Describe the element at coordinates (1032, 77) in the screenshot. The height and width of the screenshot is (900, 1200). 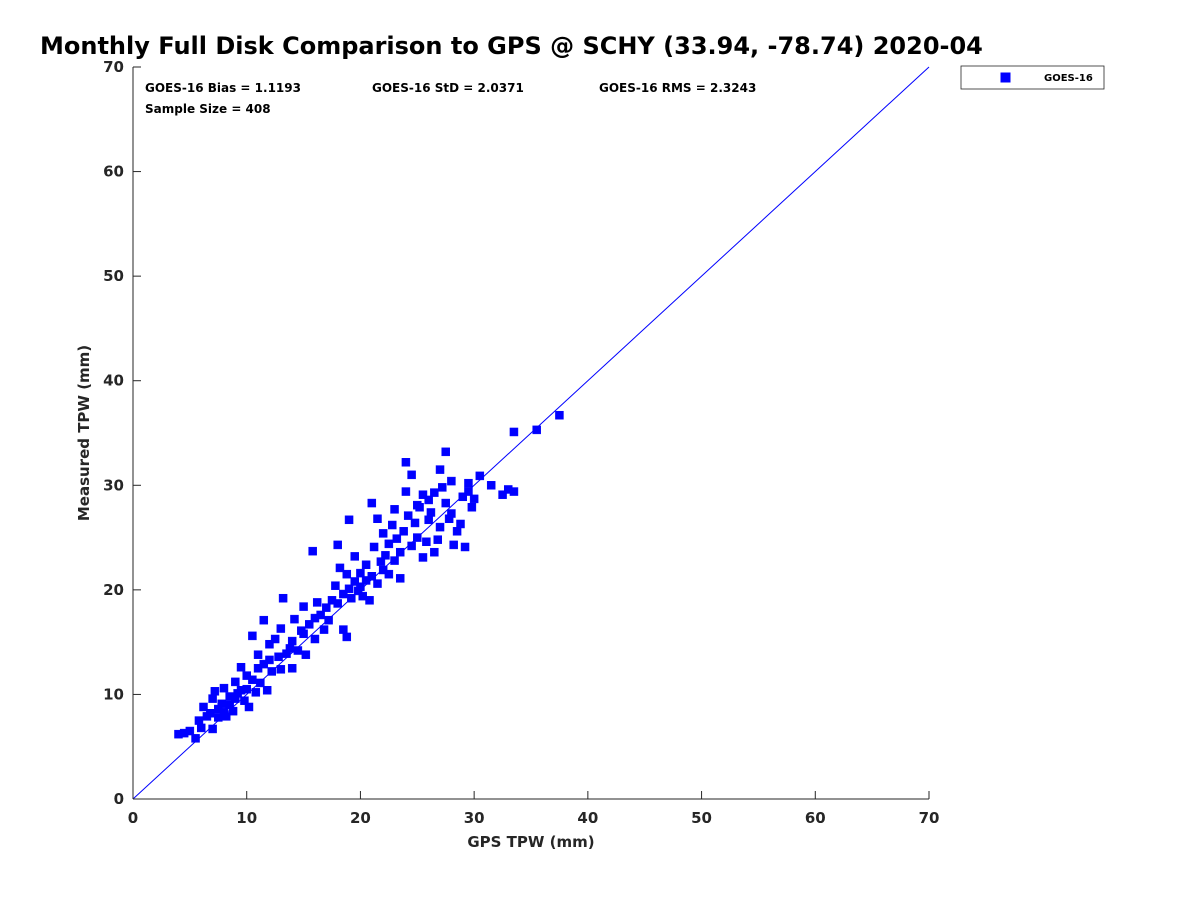
I see `legend-box` at that location.